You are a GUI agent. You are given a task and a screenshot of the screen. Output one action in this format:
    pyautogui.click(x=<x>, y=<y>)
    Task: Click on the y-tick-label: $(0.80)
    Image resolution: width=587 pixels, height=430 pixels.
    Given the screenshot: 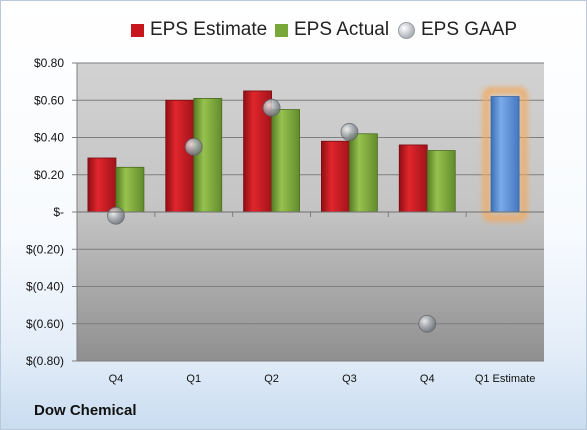 What is the action you would take?
    pyautogui.click(x=45, y=361)
    